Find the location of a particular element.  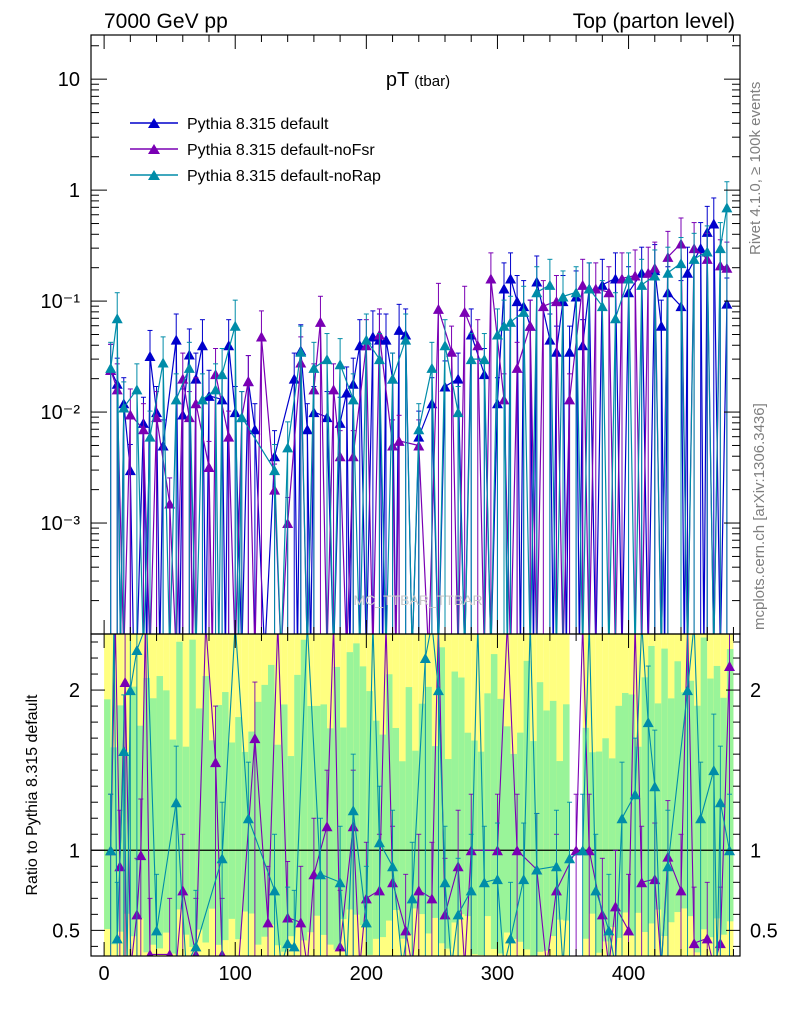

legend-label-norap: Pythia 8.315 default-noRap is located at coordinates (284, 176).